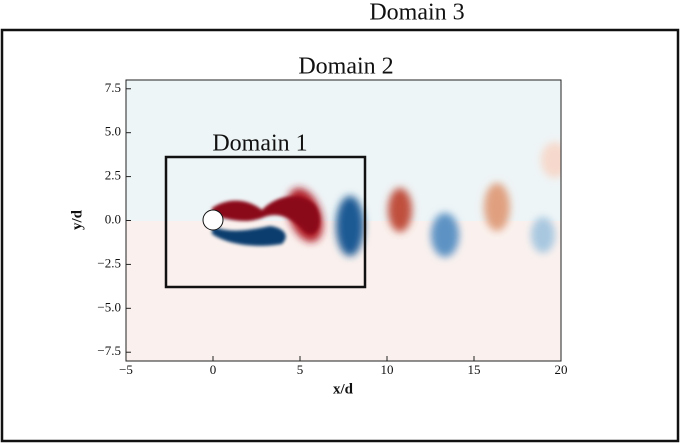 The height and width of the screenshot is (445, 681). Describe the element at coordinates (109, 350) in the screenshot. I see `y-tick-label: −7.5` at that location.